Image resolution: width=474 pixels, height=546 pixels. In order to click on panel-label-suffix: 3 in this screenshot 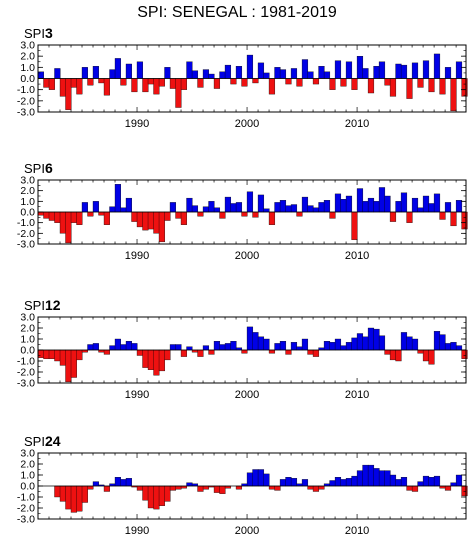, I will do `click(49, 33)`.